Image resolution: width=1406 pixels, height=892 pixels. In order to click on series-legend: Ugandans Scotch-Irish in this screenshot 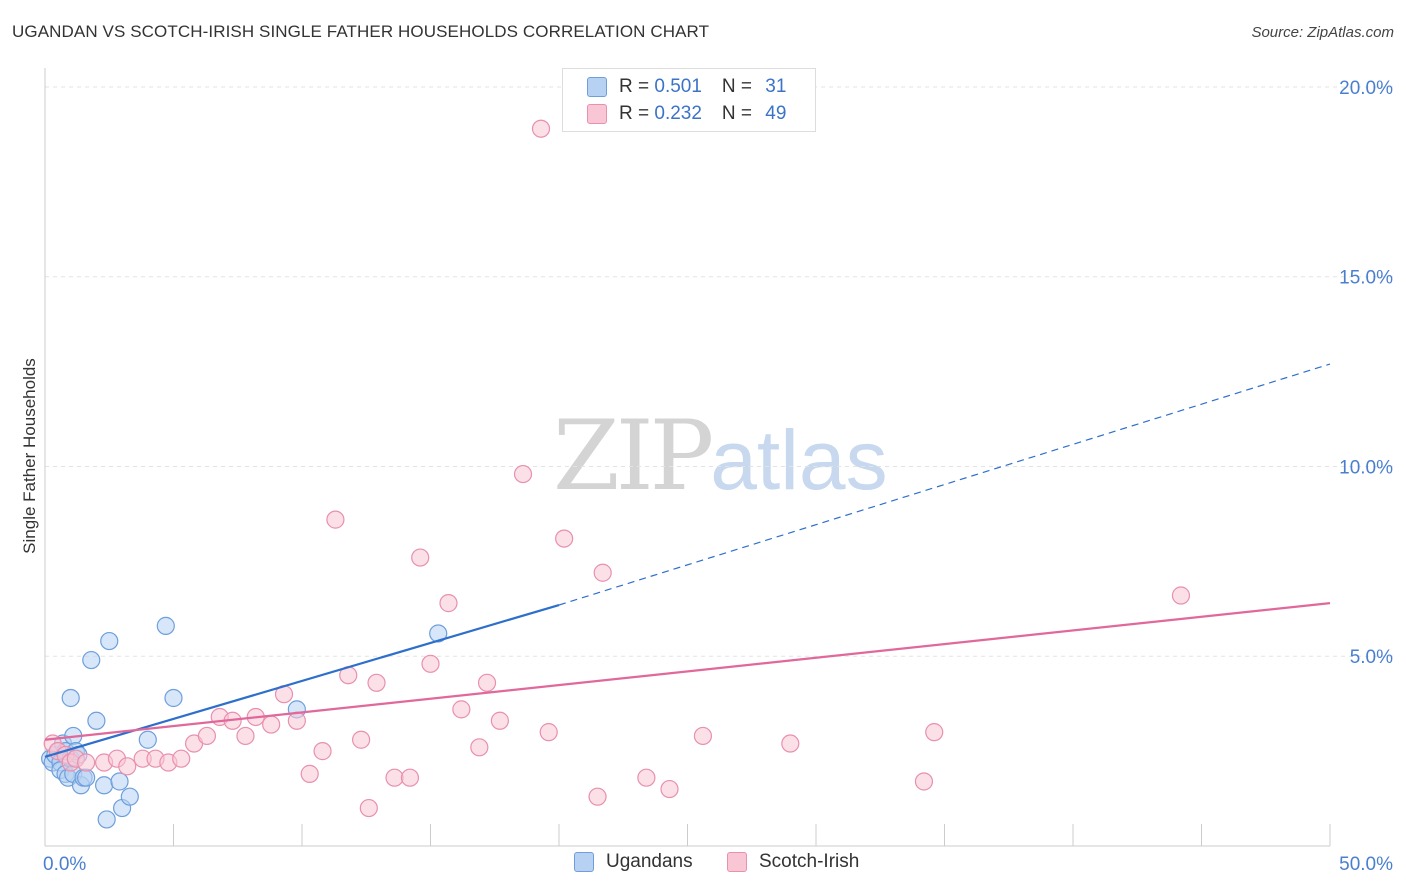, I will do `click(703, 864)`.